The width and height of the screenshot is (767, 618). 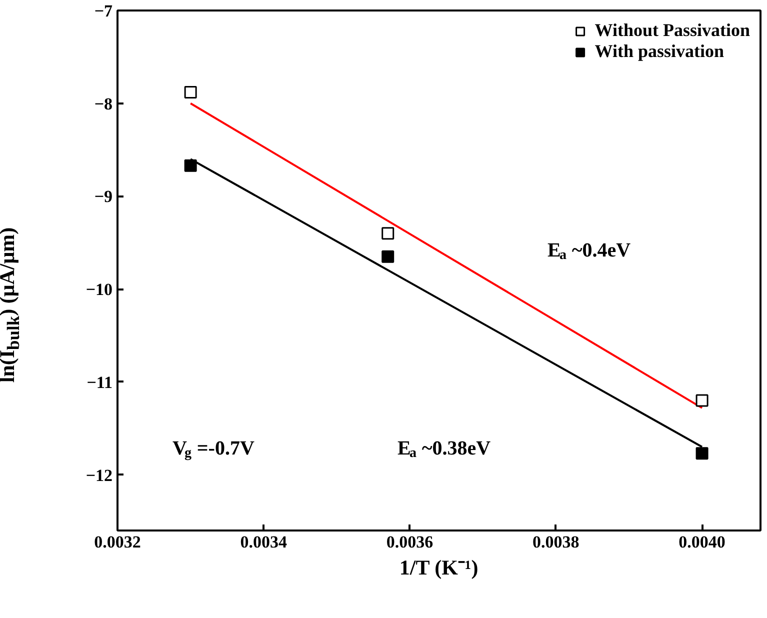 I want to click on y-tick-label: −7, so click(x=103, y=11).